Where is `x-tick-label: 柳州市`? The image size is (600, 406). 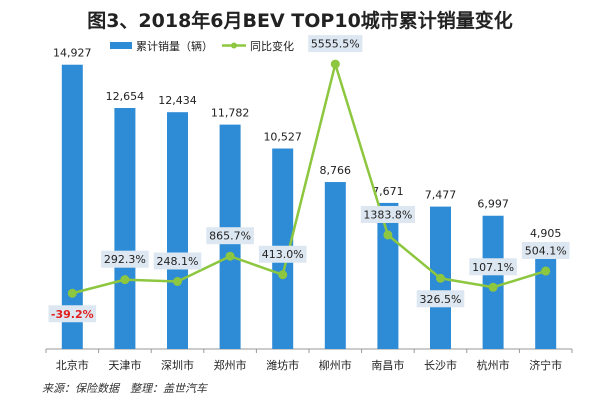 x-tick-label: 柳州市 is located at coordinates (335, 365).